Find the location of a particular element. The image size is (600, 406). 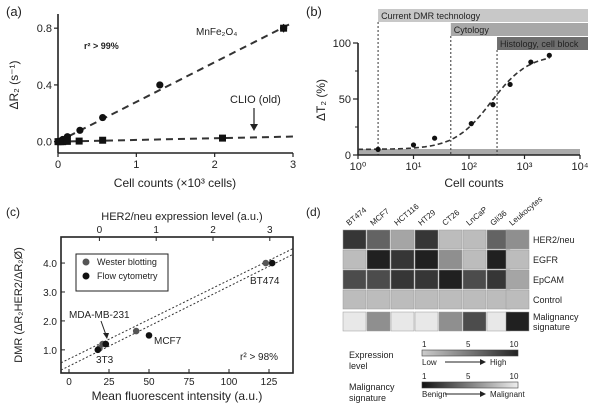

column-label: MCF7 is located at coordinates (380, 216).